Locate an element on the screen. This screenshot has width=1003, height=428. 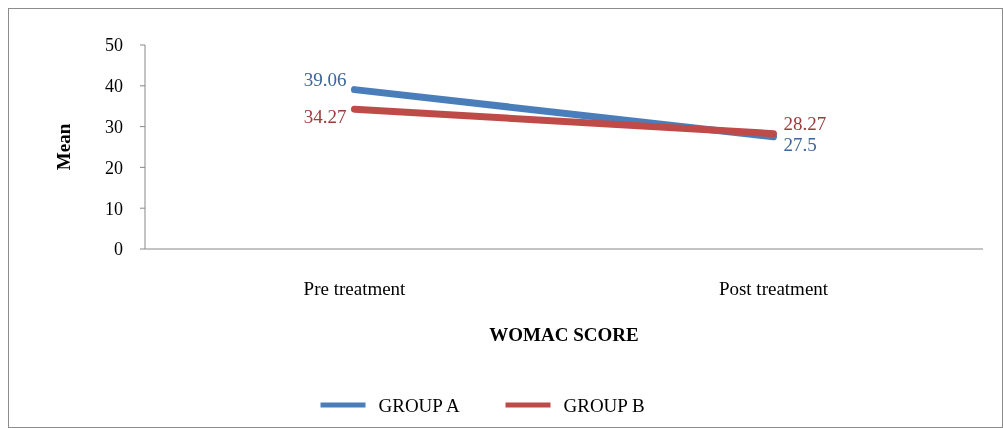
data-label: 39.06 is located at coordinates (325, 79).